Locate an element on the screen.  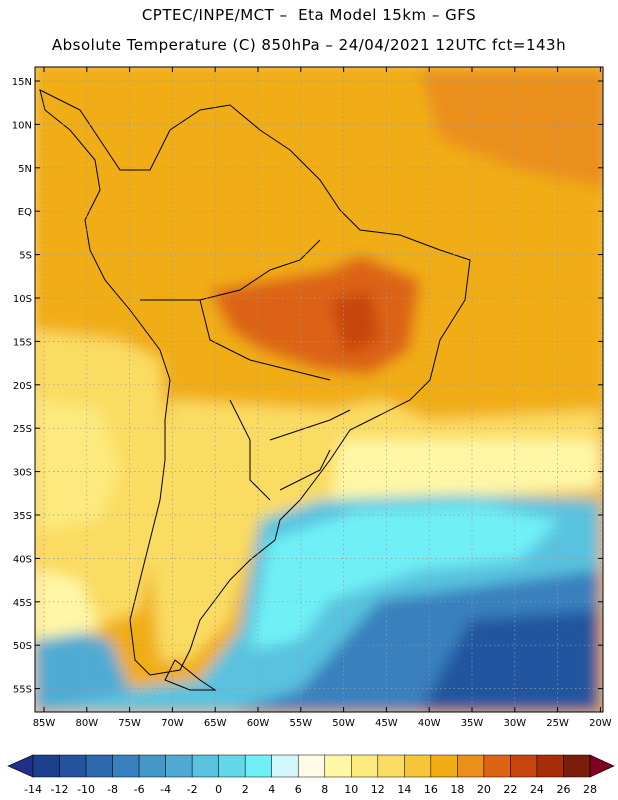
lon-label: 40W is located at coordinates (429, 723).